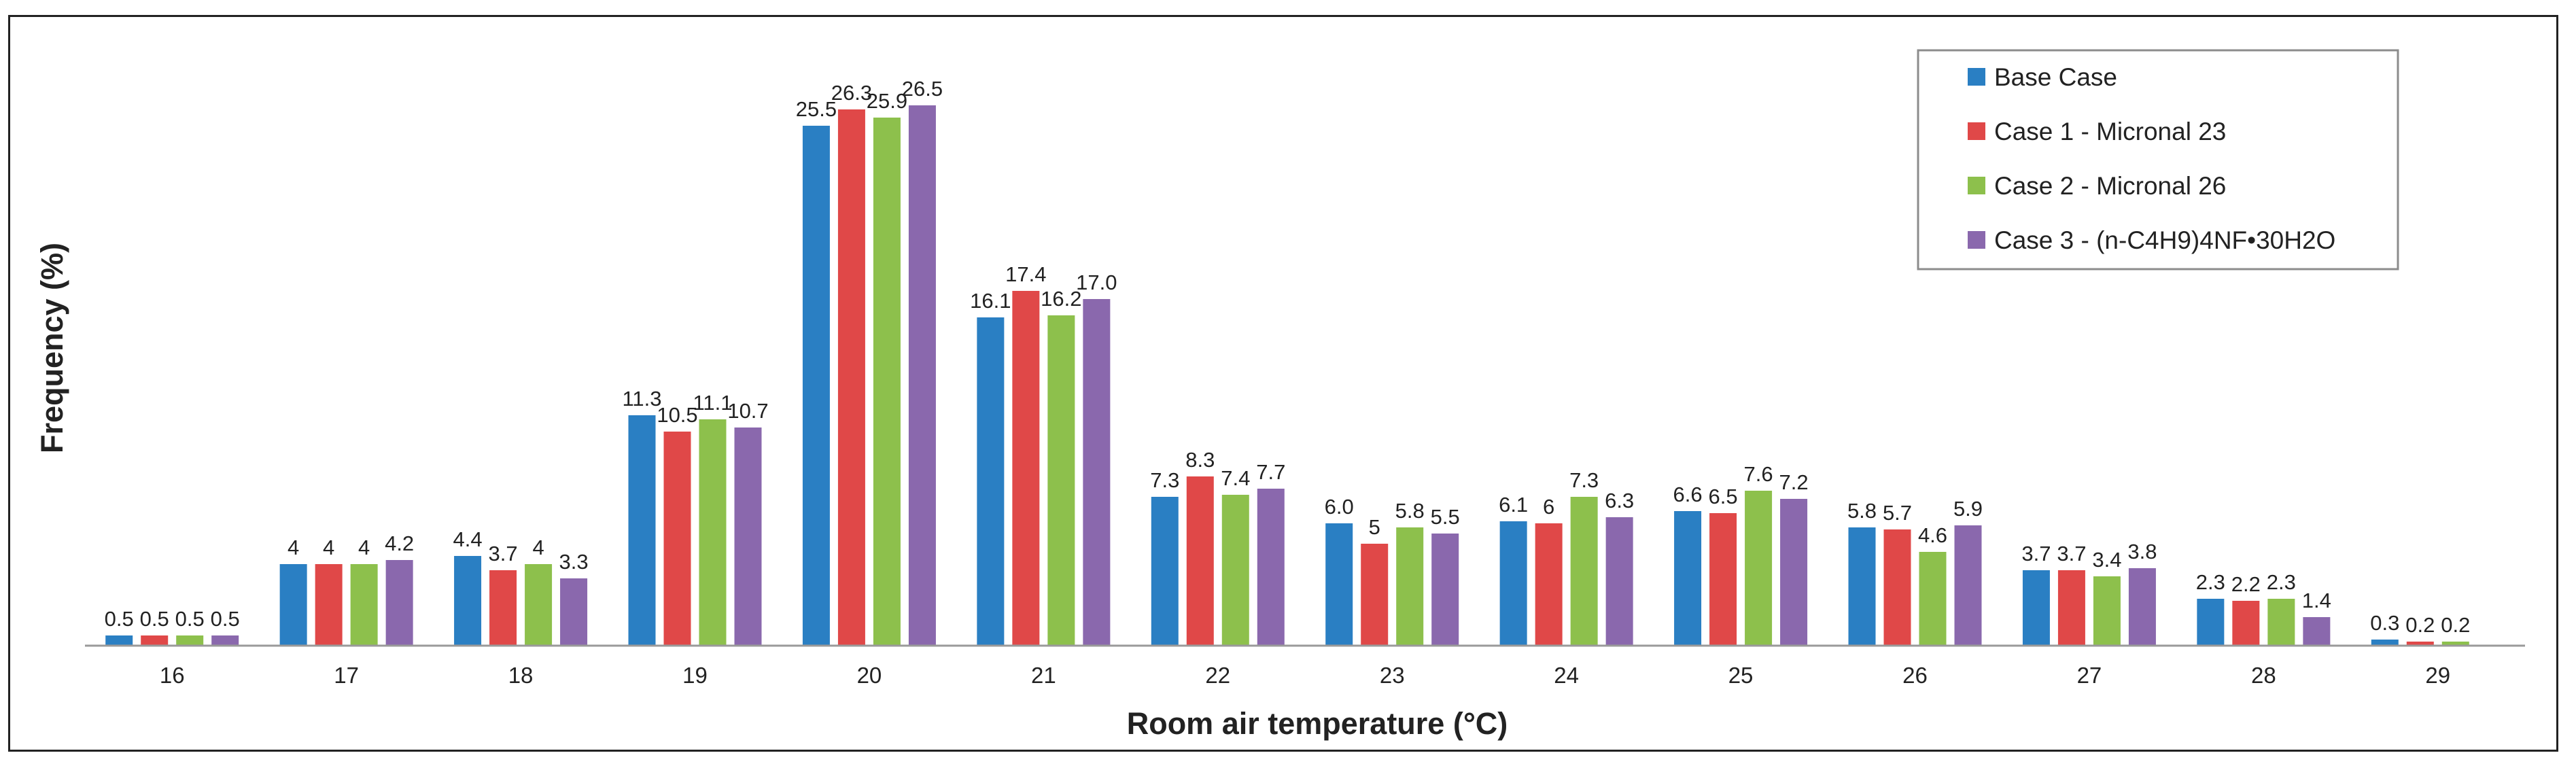  What do you see at coordinates (346, 675) in the screenshot?
I see `x-tick-label: 17` at bounding box center [346, 675].